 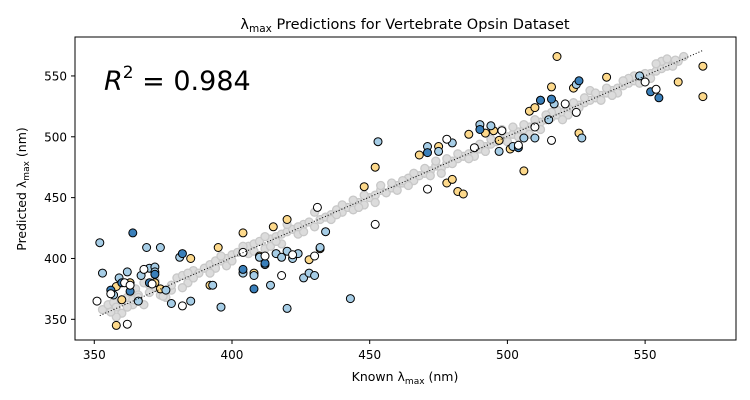 What do you see at coordinates (232, 355) in the screenshot?
I see `x-tick-label: 400` at bounding box center [232, 355].